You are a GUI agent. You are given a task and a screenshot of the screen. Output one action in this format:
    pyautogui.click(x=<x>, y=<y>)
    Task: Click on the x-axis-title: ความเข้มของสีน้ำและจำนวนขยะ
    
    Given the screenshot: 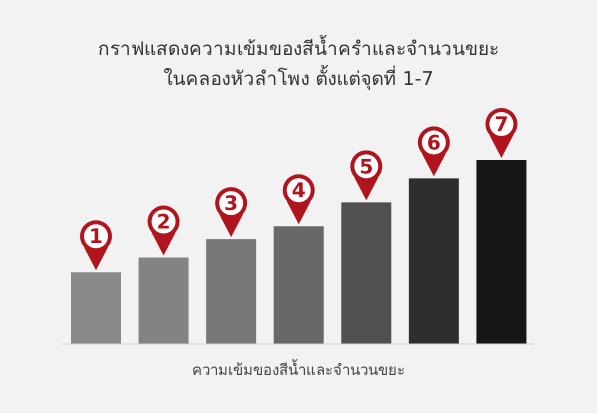 What is the action you would take?
    pyautogui.click(x=298, y=369)
    